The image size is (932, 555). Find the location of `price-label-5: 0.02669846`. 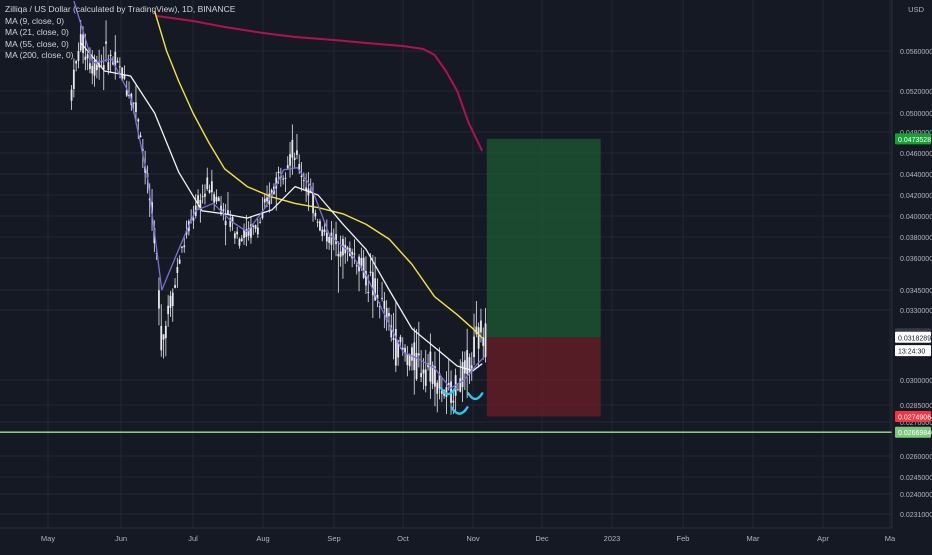

price-label-5: 0.02669846 is located at coordinates (913, 432).